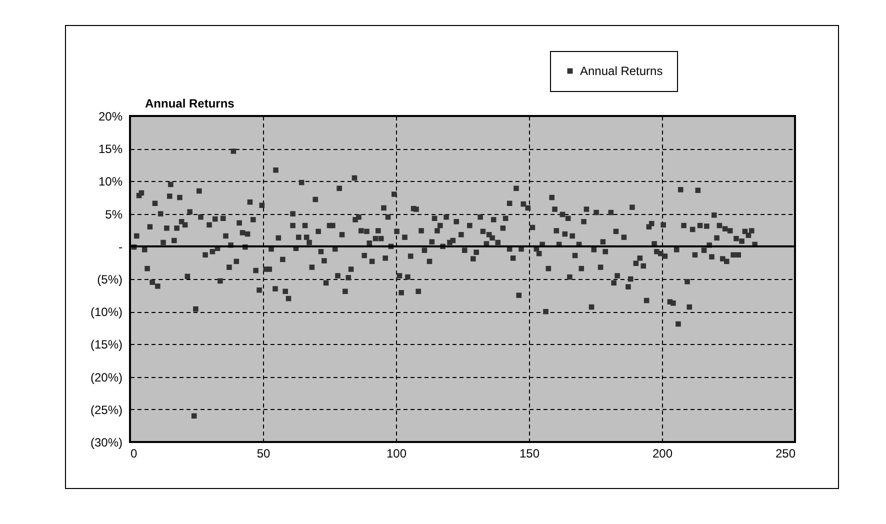 This screenshot has width=886, height=524. What do you see at coordinates (134, 453) in the screenshot?
I see `x-tick-label: 0` at bounding box center [134, 453].